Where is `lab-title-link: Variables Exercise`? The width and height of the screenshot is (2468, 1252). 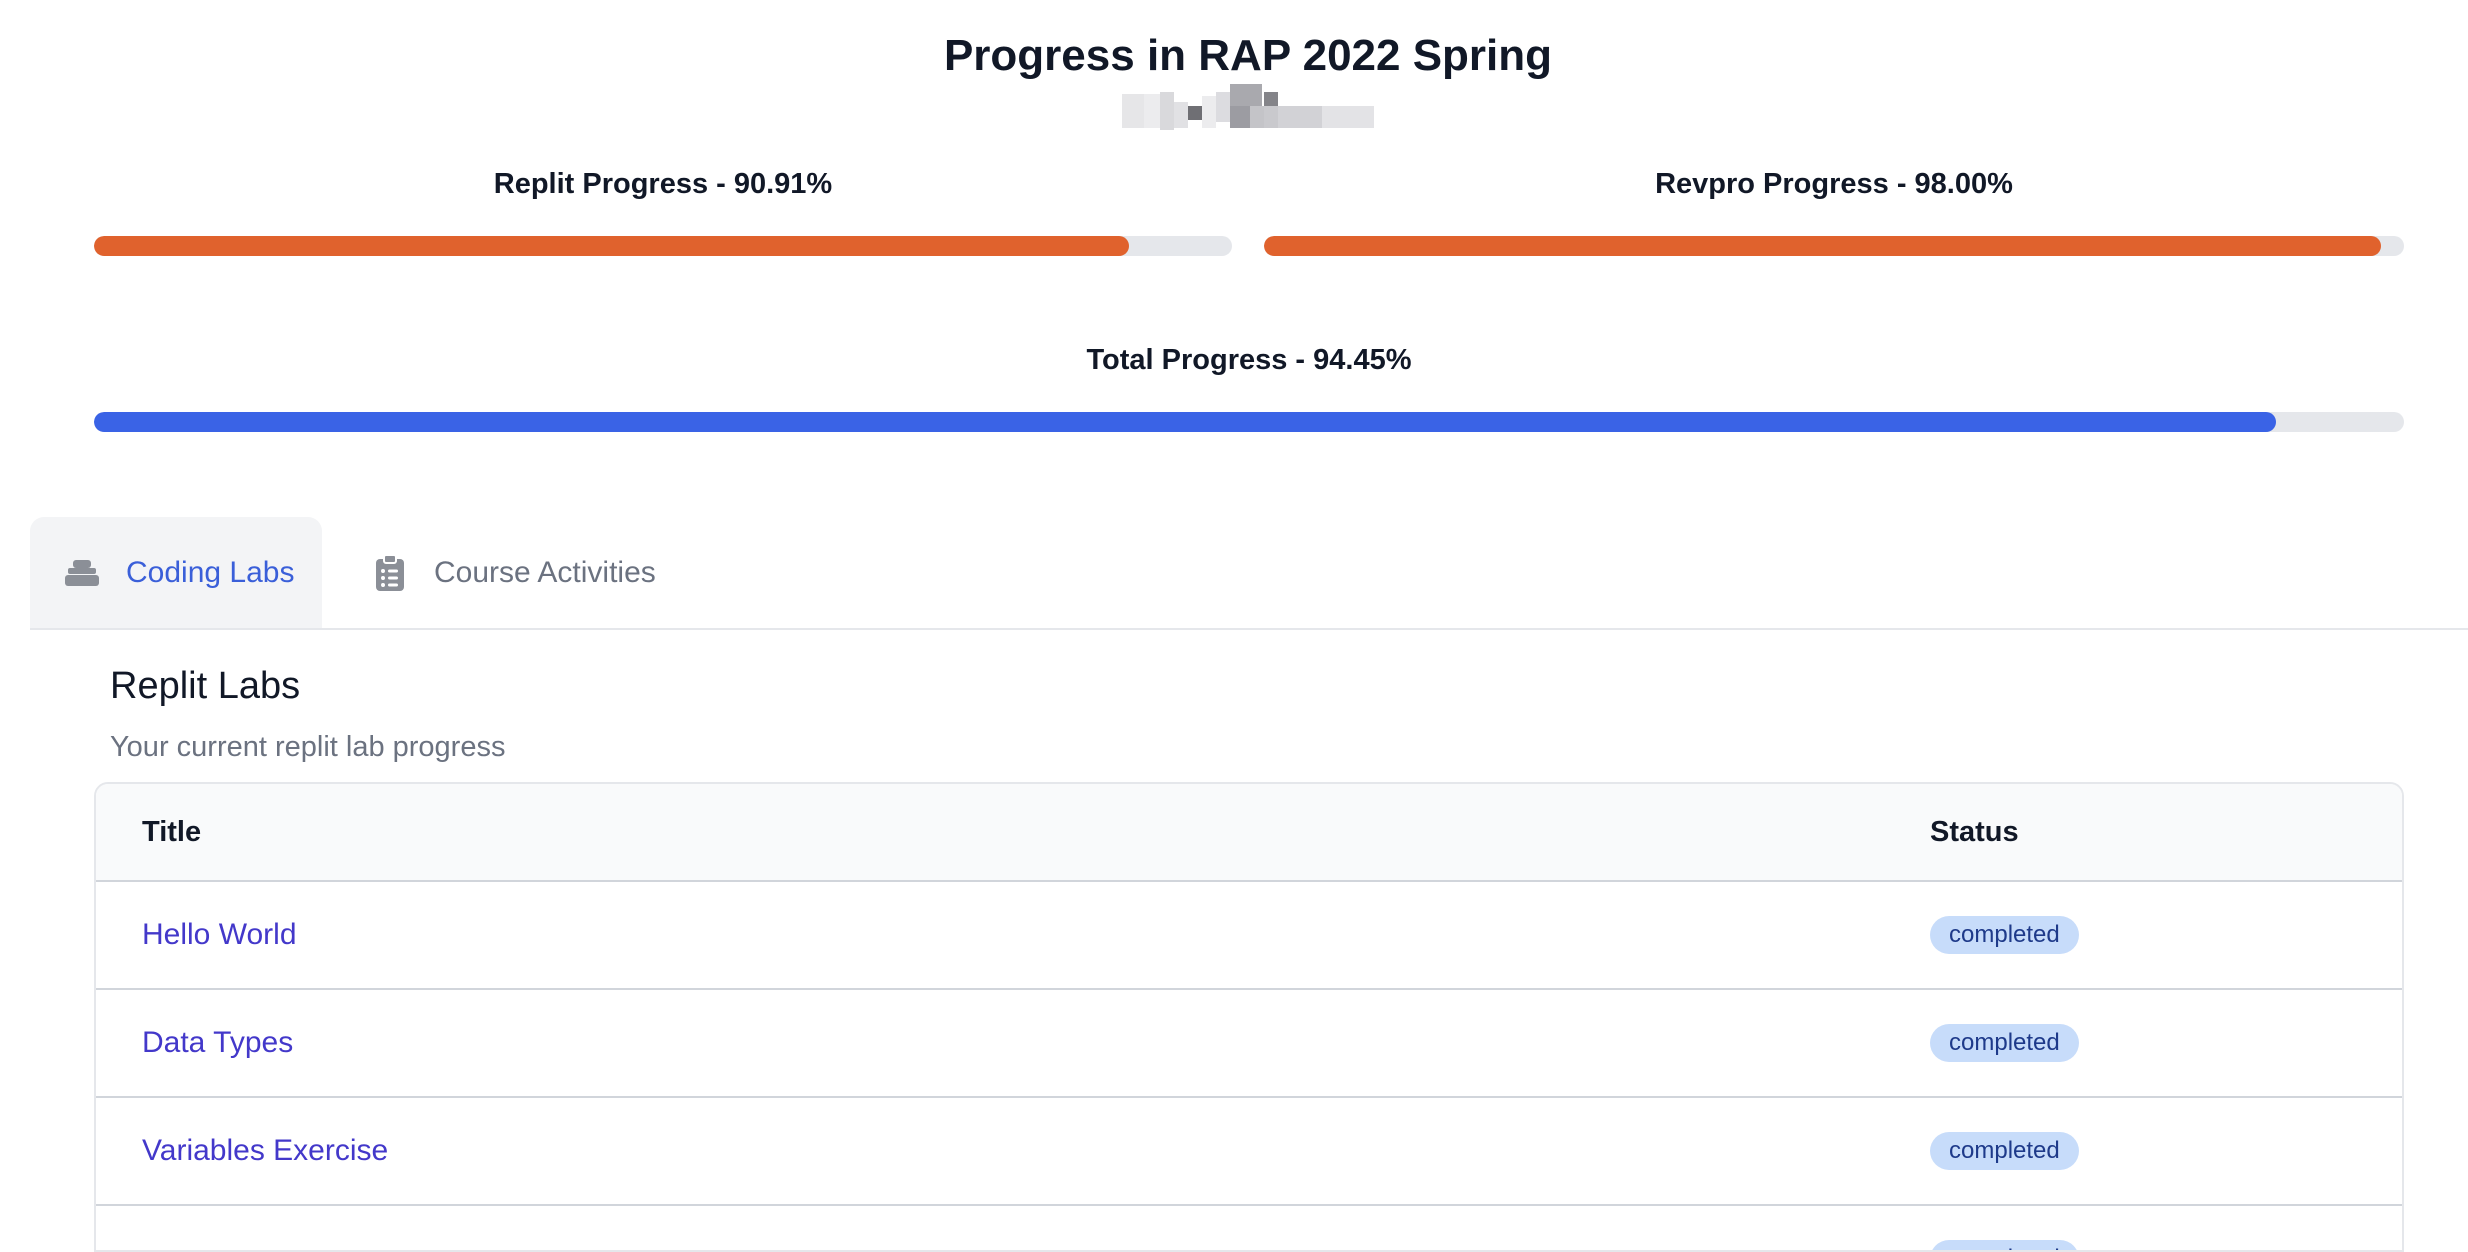 lab-title-link: Variables Exercise is located at coordinates (265, 1150).